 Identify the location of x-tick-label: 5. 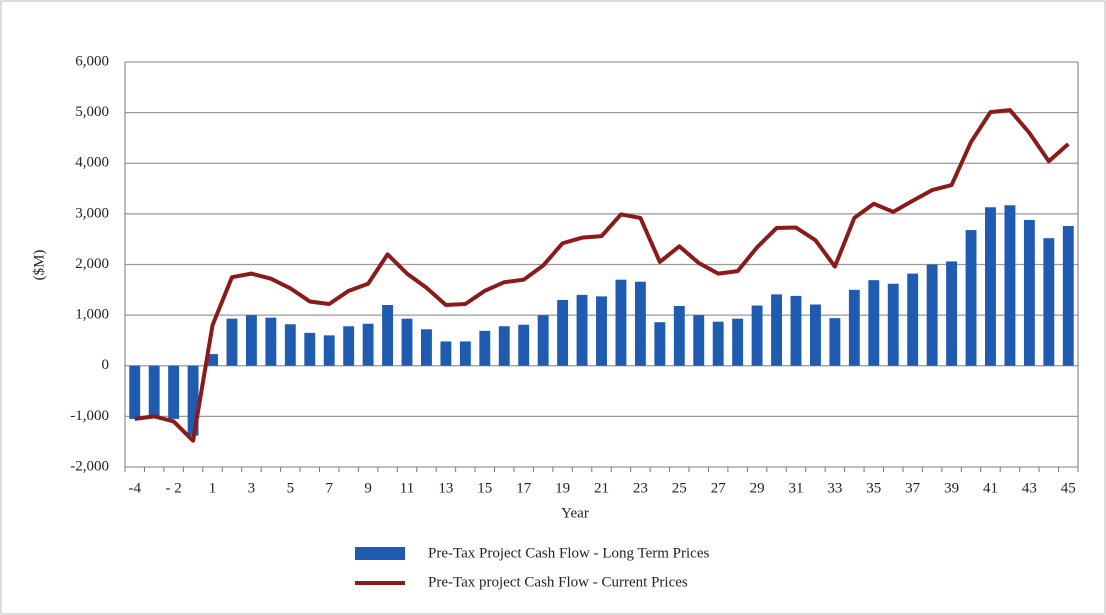
(291, 488).